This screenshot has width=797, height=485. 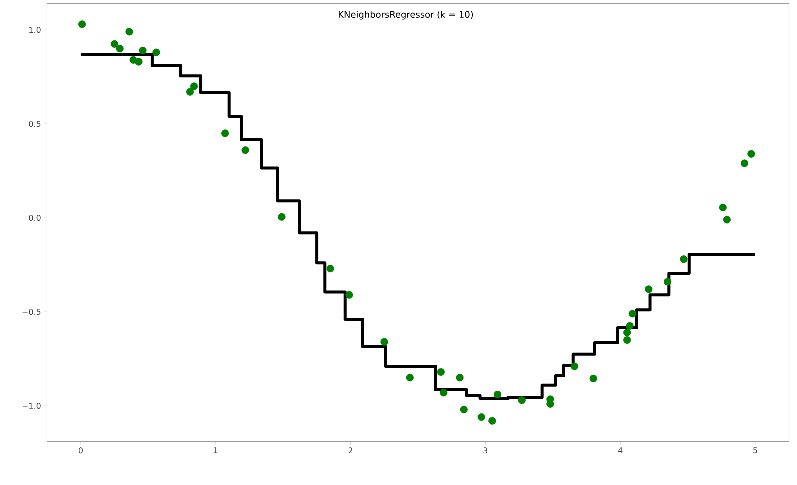 I want to click on text: KNeighborsRegressor (k = 10), so click(x=406, y=15).